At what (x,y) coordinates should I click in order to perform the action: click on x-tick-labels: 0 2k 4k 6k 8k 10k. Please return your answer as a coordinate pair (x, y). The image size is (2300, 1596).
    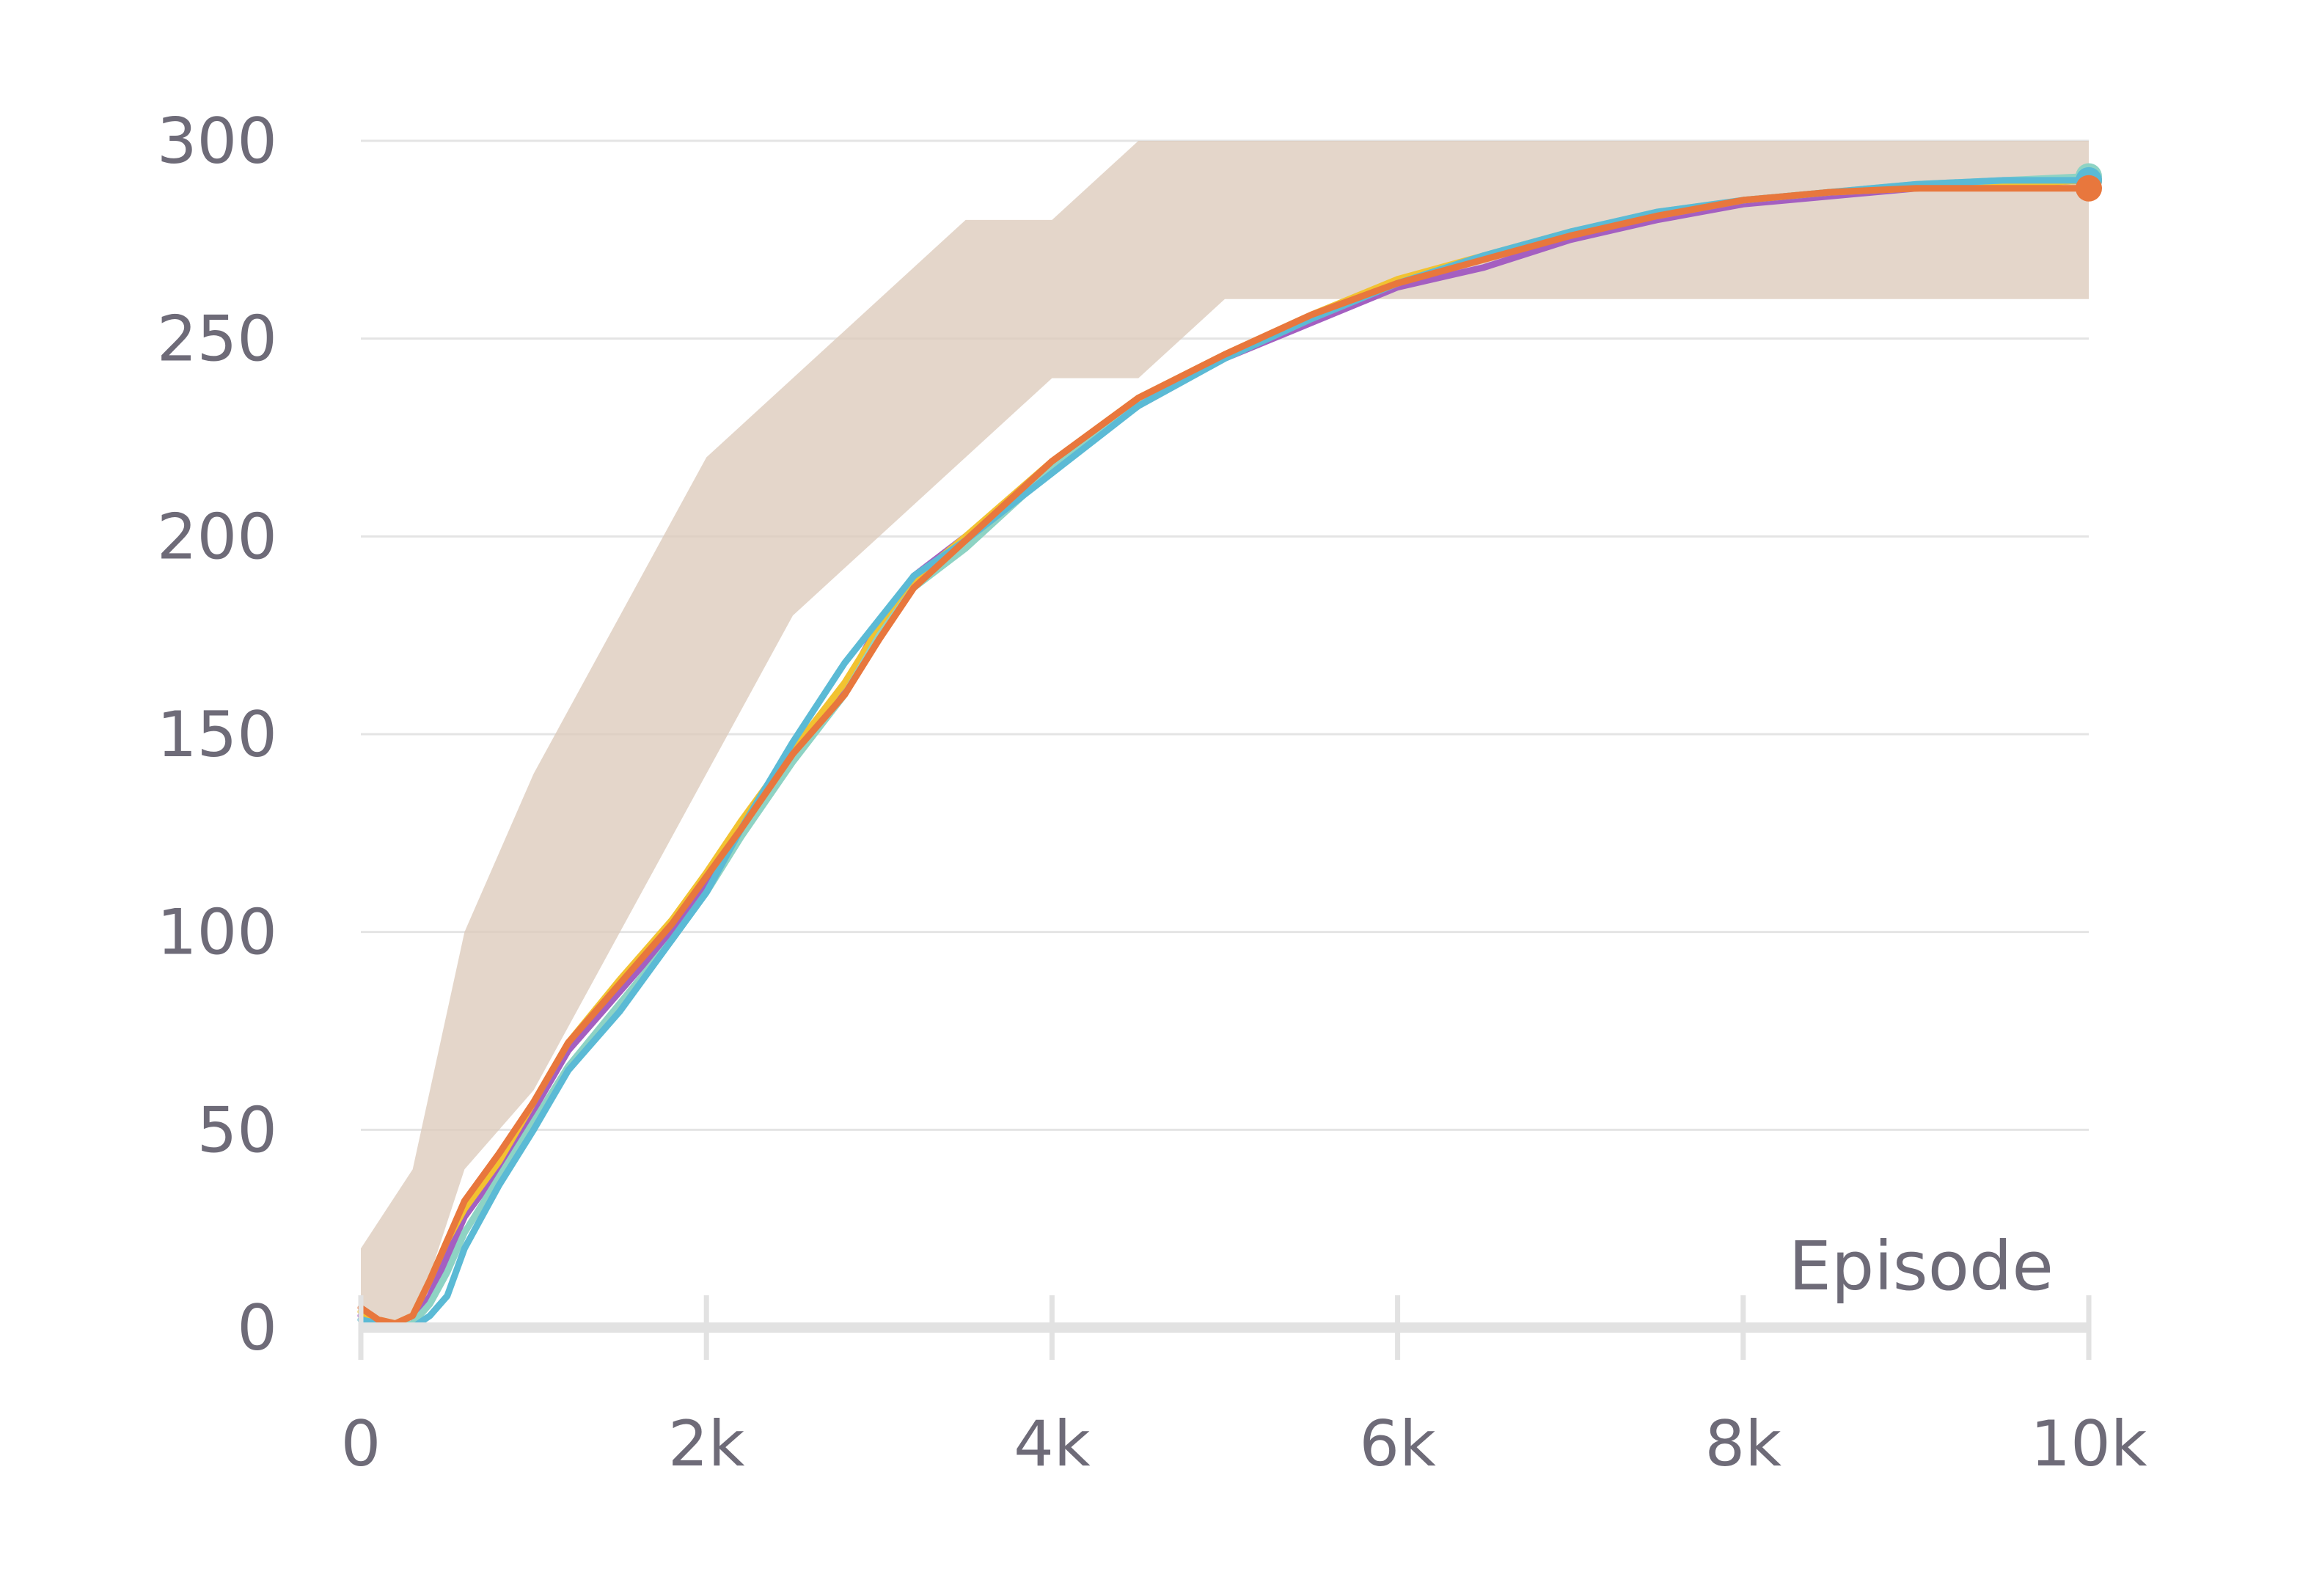
    Looking at the image, I should click on (1244, 1444).